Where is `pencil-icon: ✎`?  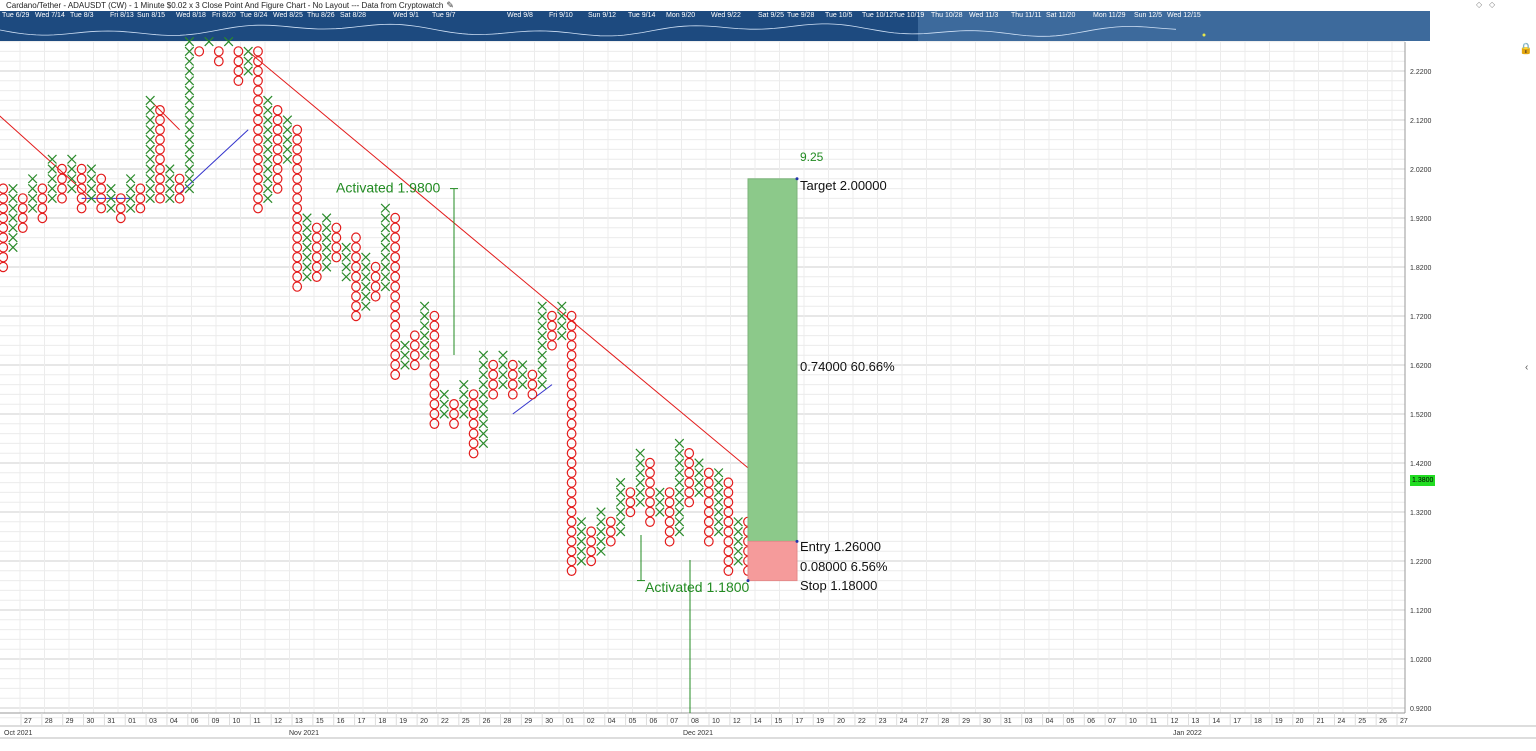
pencil-icon: ✎ is located at coordinates (450, 5).